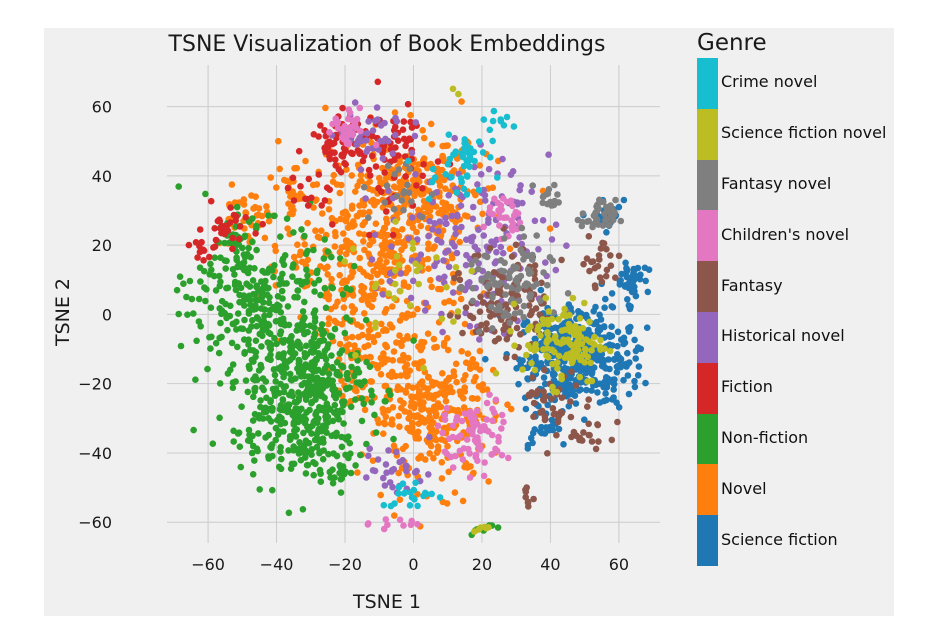 Image resolution: width=946 pixels, height=626 pixels. What do you see at coordinates (413, 564) in the screenshot?
I see `x-tick-label: 0` at bounding box center [413, 564].